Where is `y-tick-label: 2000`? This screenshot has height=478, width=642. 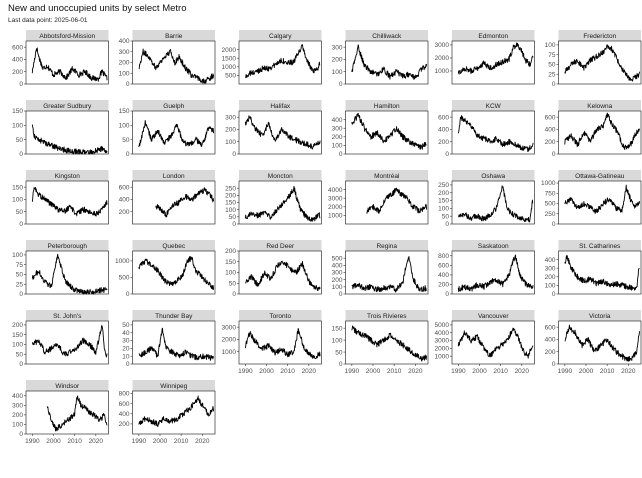
y-tick-label: 2000 is located at coordinates (442, 58).